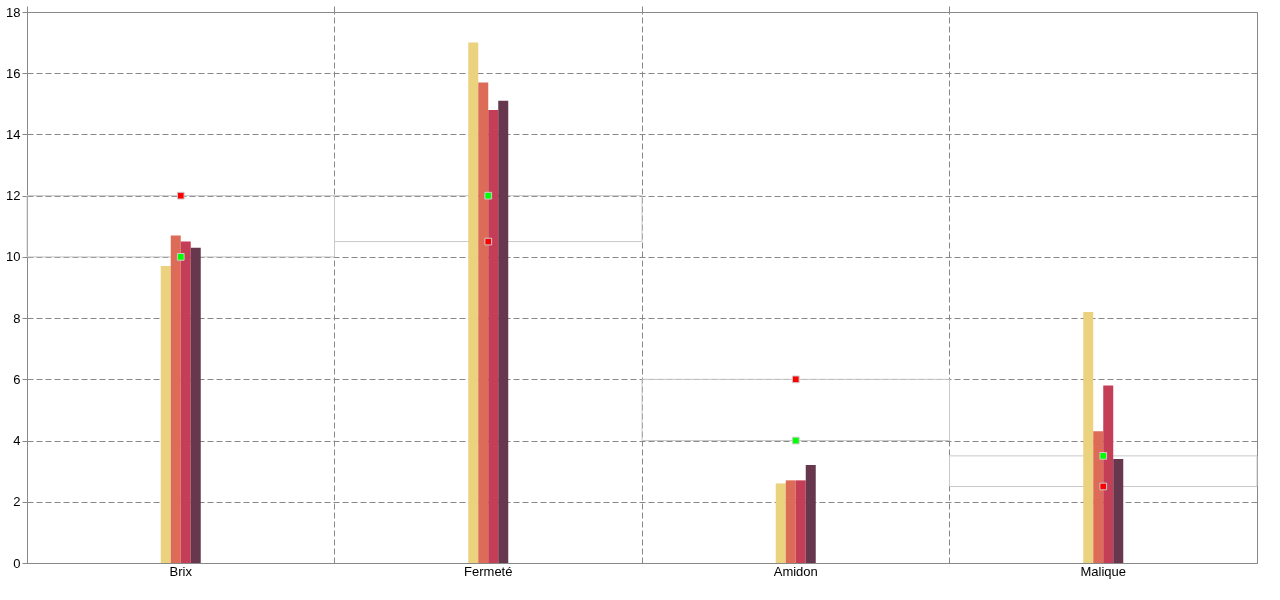  Describe the element at coordinates (17, 379) in the screenshot. I see `y-tick-label: 6` at that location.